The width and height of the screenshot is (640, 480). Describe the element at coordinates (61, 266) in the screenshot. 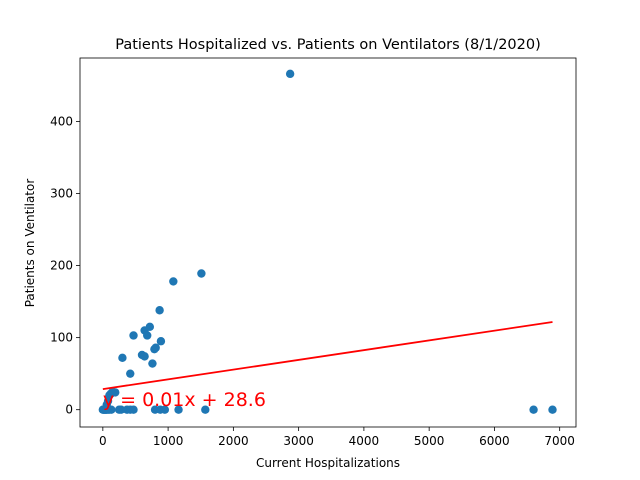

I see `y-tick-label: 200` at that location.